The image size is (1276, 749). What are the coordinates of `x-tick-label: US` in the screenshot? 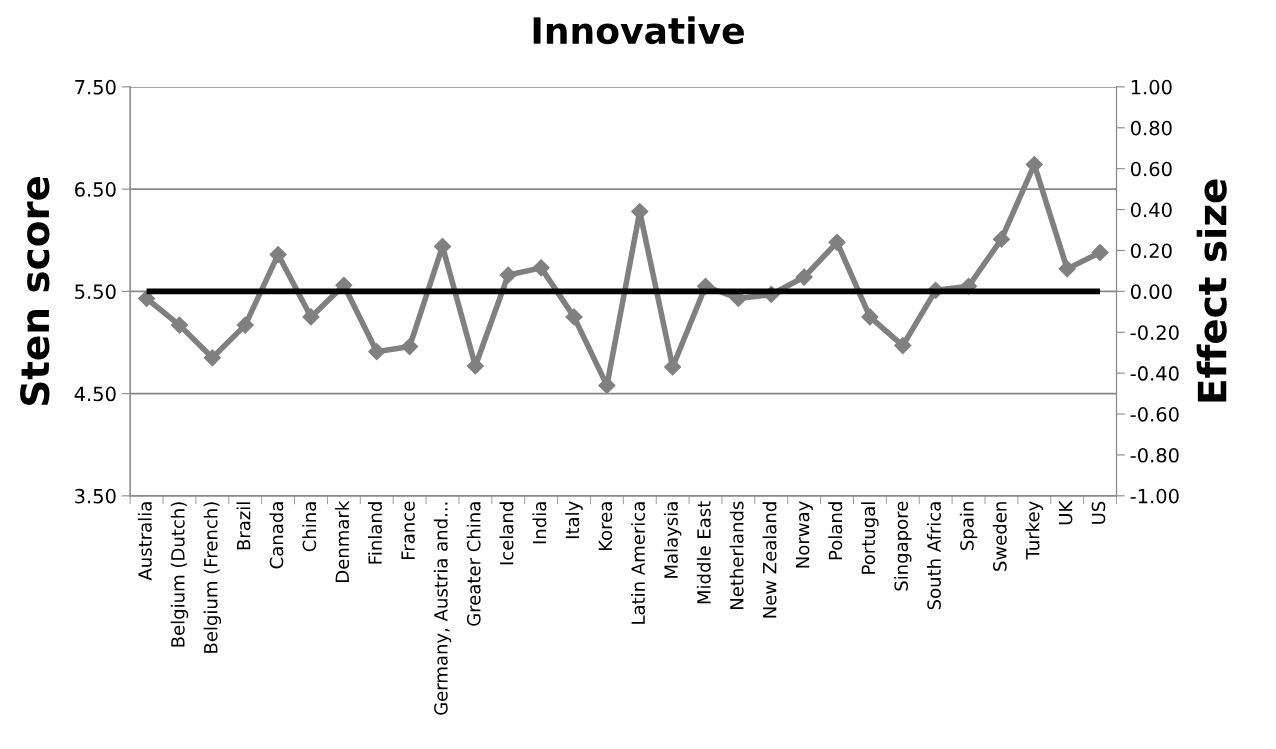 It's located at (1098, 512).